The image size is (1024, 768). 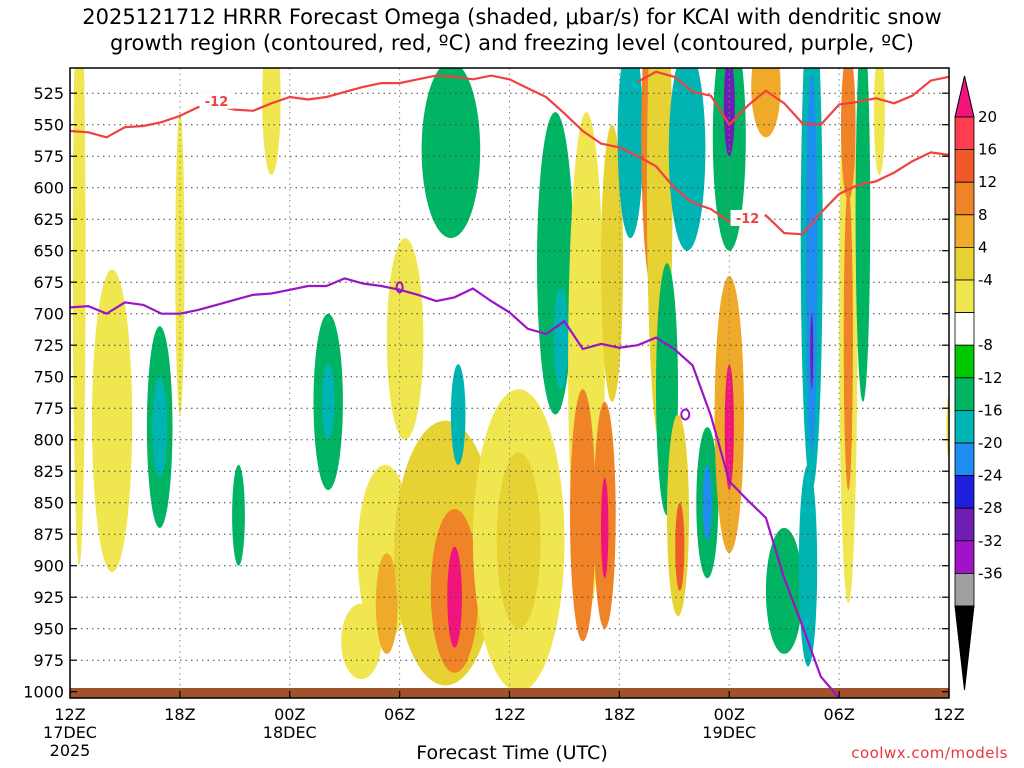 I want to click on colorbar-label-3: 8, so click(x=983, y=215).